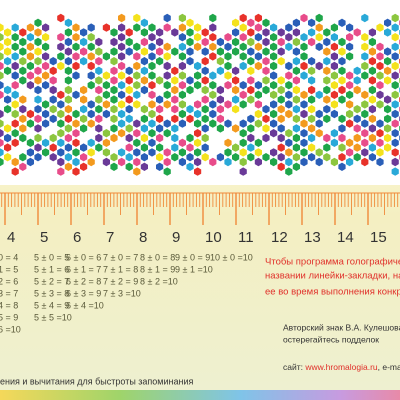  Describe the element at coordinates (51, 269) in the screenshot. I see `equation: 5 ± 1 = 6` at that location.